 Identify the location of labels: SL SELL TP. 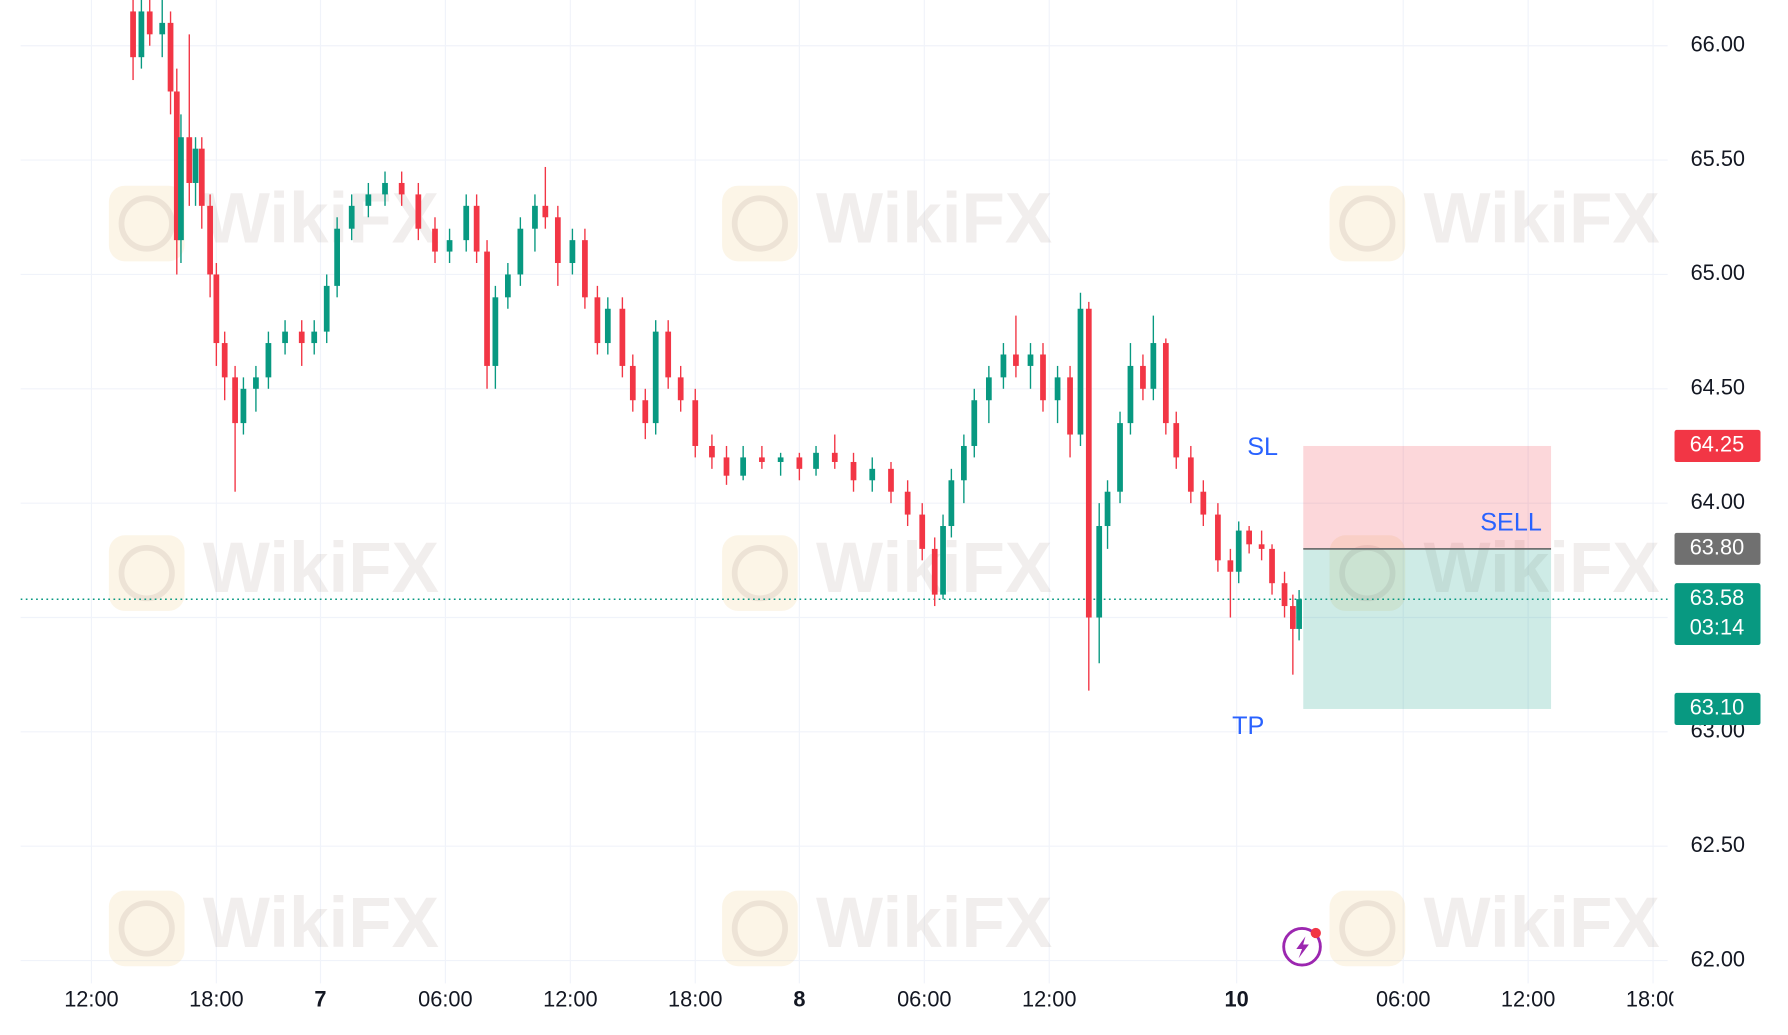
(1387, 586).